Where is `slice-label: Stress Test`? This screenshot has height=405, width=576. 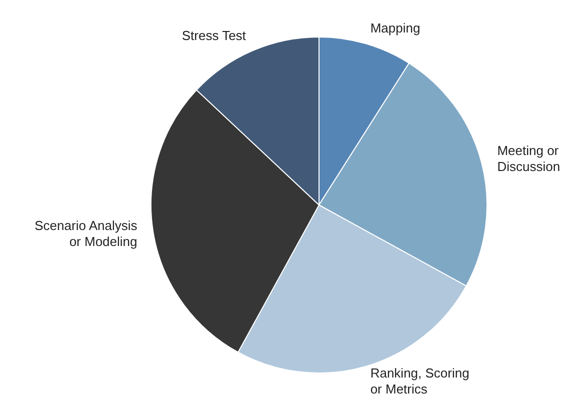
slice-label: Stress Test is located at coordinates (214, 36).